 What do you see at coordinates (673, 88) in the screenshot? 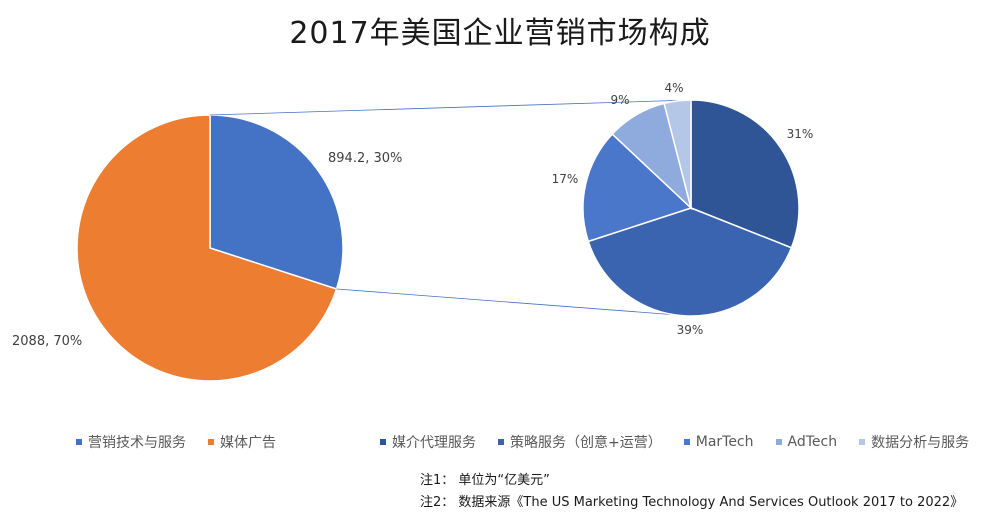
I see `data-label-5: 4%` at bounding box center [673, 88].